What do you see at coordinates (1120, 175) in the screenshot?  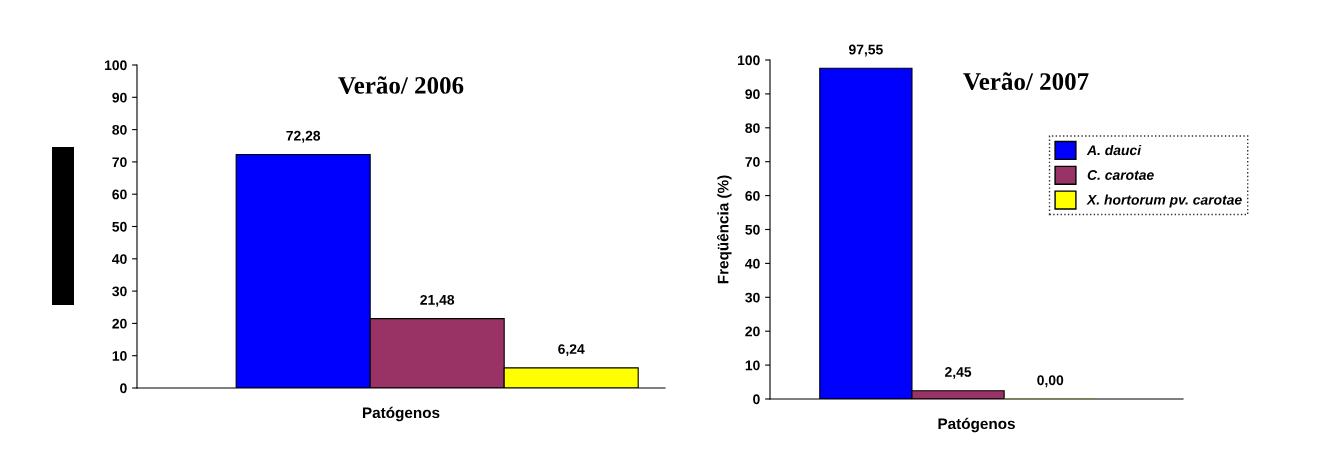 I see `legend-label: C. carotae` at bounding box center [1120, 175].